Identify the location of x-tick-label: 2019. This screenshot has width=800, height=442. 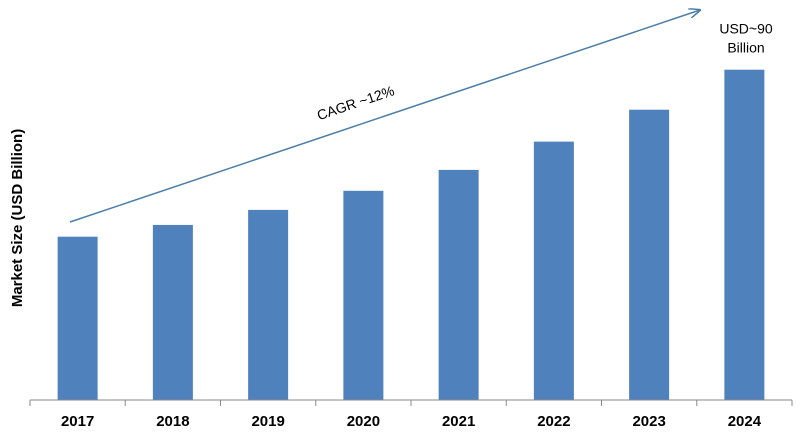
(267, 421).